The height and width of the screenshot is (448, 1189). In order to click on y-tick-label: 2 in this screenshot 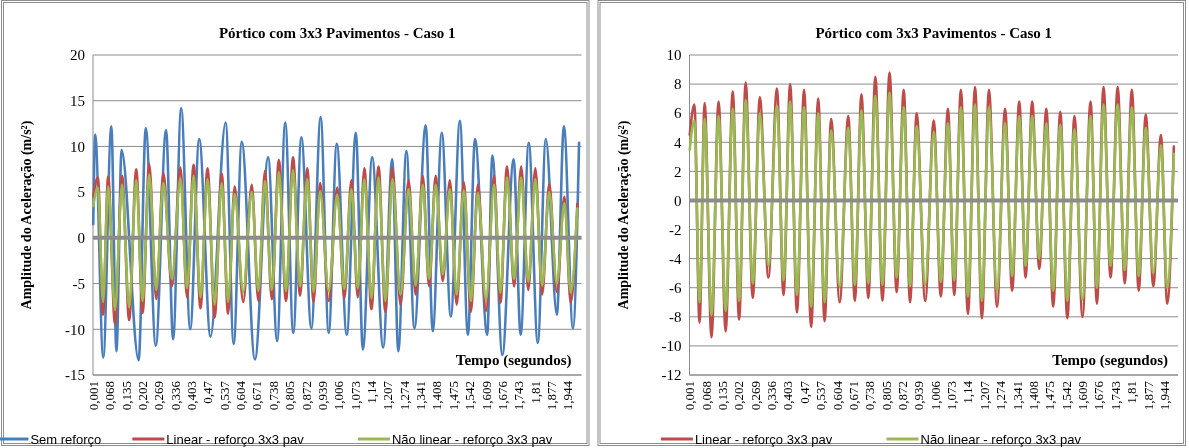, I will do `click(678, 171)`.